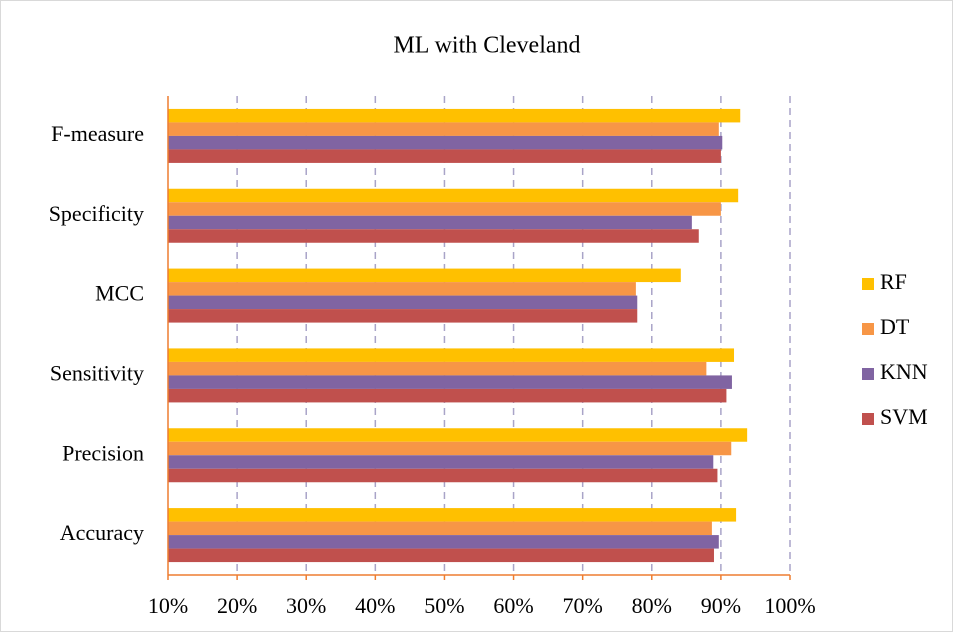 The image size is (954, 633). I want to click on y-tick-label: Specificity, so click(96, 213).